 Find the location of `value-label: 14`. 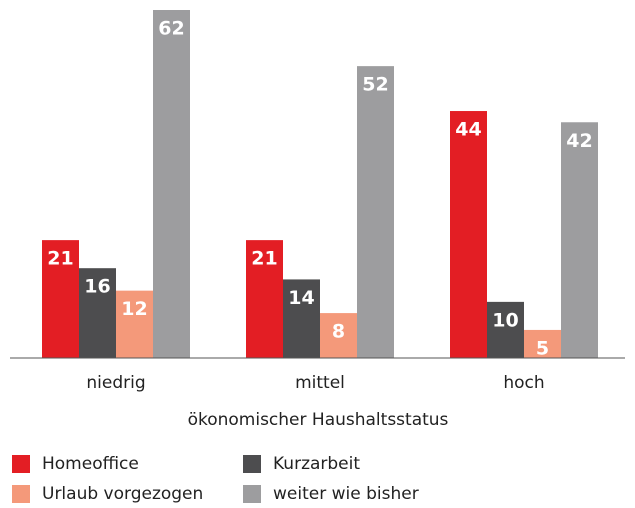

value-label: 14 is located at coordinates (301, 298).